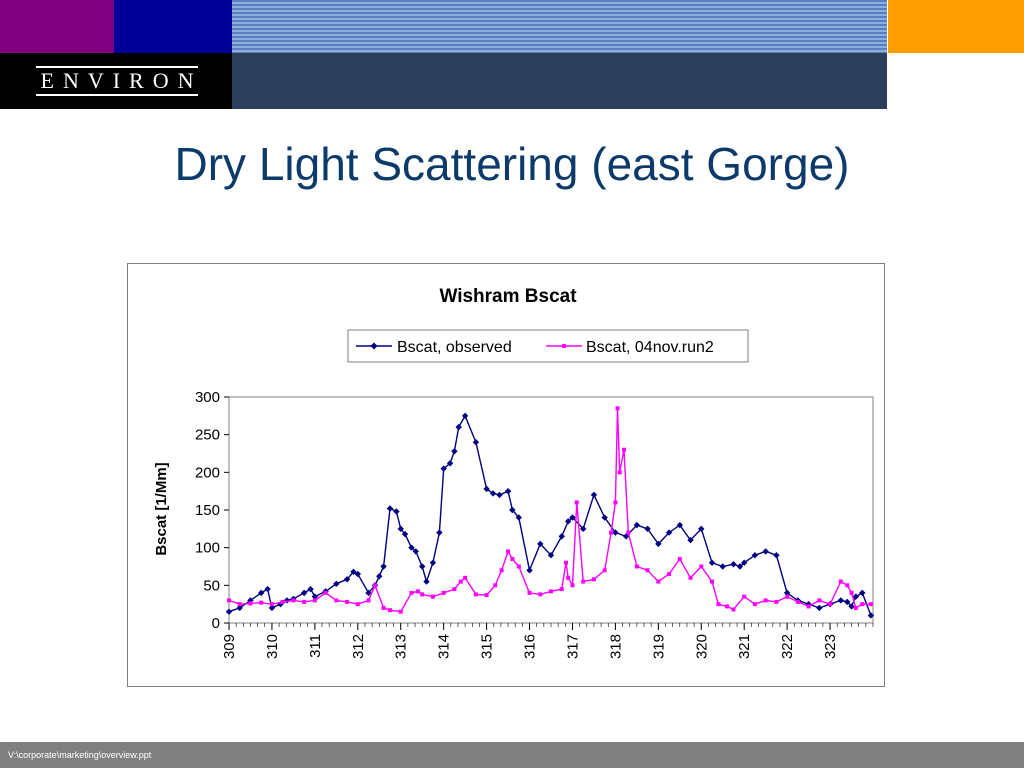 The height and width of the screenshot is (768, 1024). I want to click on footer-file-path: V:\corporate\marketing\overview.ppt, so click(80, 755).